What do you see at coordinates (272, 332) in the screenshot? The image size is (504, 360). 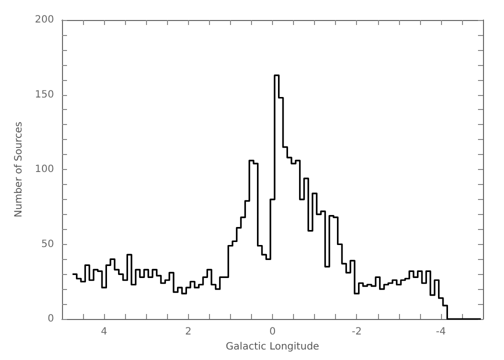 I see `x-tick-label: 0` at bounding box center [272, 332].